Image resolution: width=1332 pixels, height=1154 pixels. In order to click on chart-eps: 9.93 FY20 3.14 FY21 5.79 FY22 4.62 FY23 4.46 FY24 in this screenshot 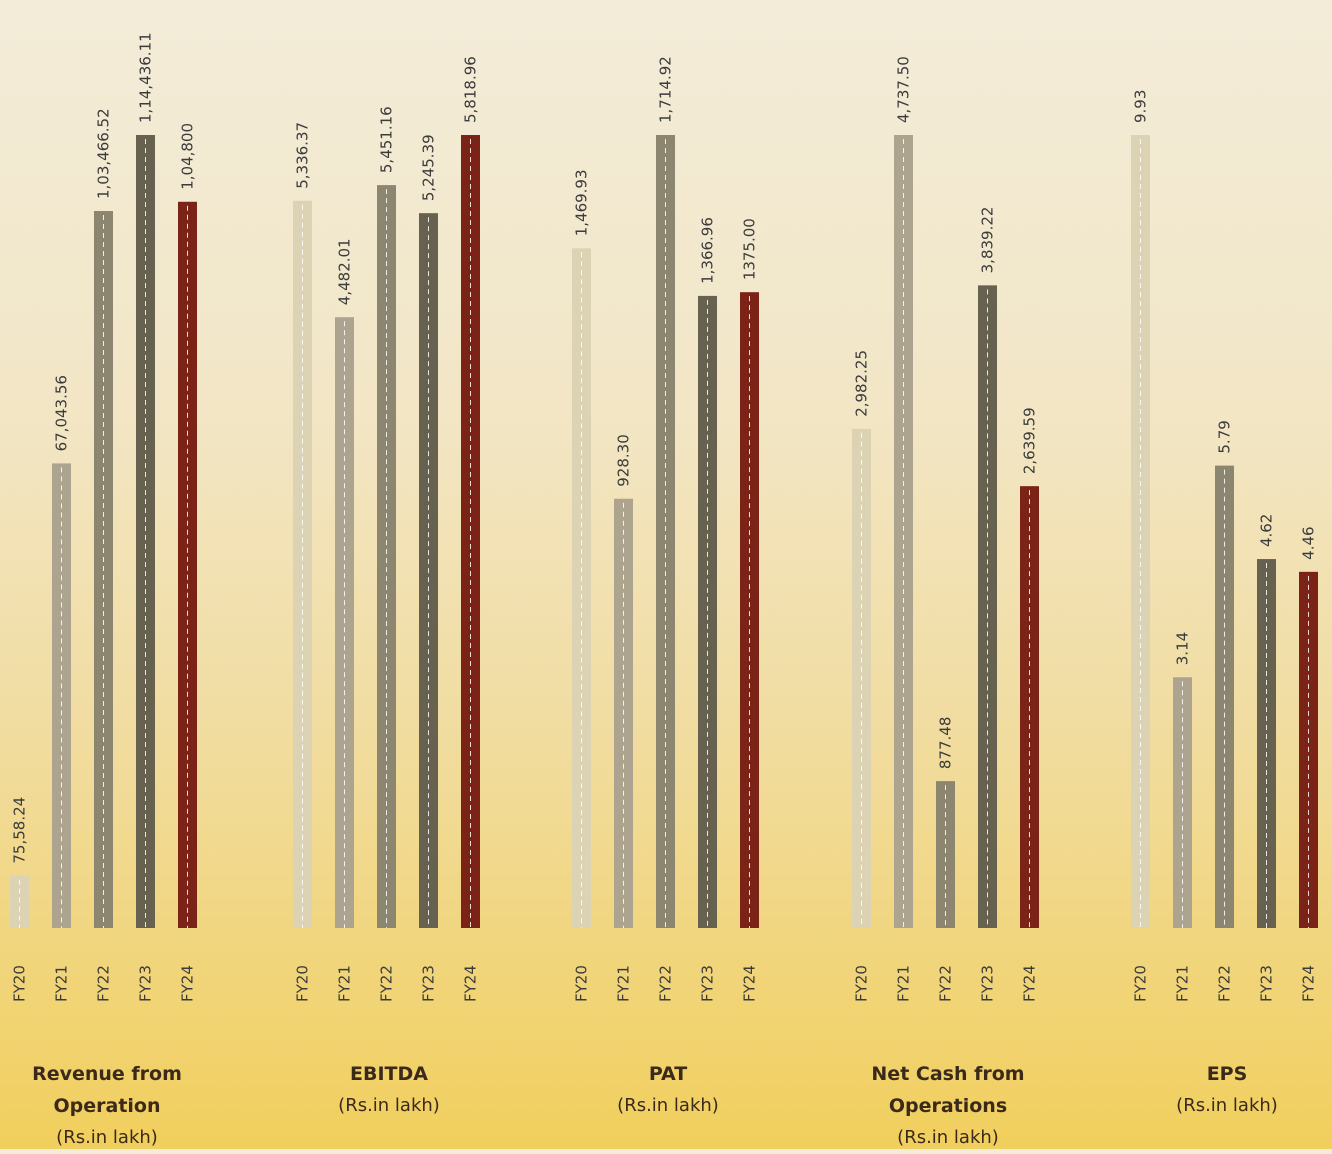, I will do `click(1224, 546)`.